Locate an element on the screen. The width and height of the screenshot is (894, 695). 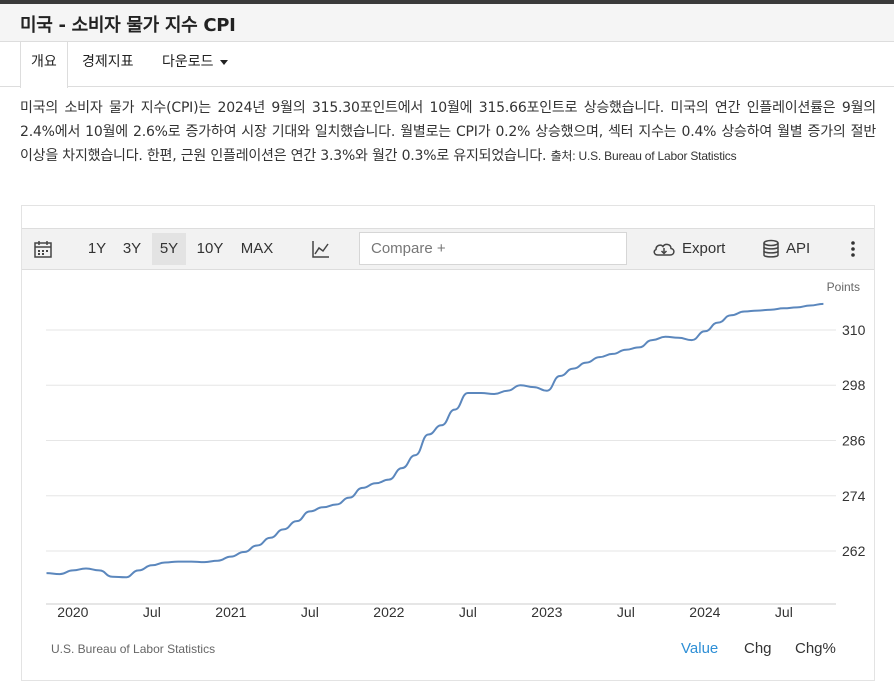
page-title: 미국 - 소비자 물가 지수 CPI is located at coordinates (128, 25).